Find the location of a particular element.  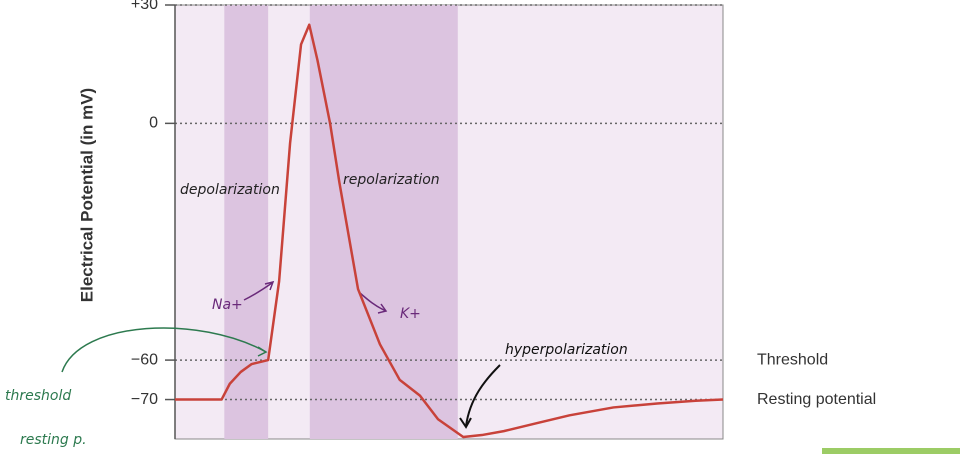

annotation: resting p. is located at coordinates (53, 440).